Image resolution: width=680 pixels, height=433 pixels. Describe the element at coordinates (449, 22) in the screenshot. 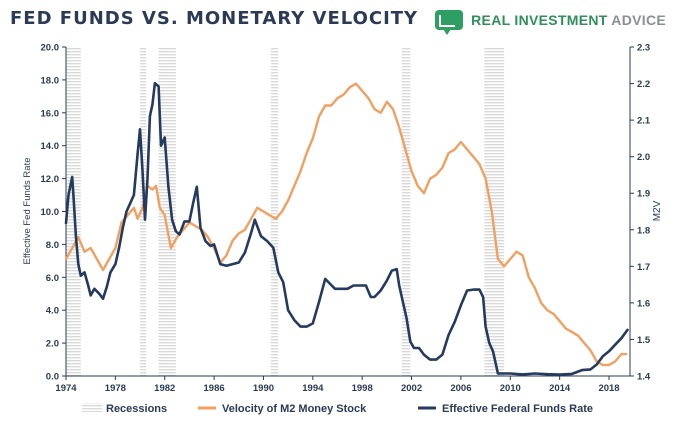

I see `chart-bubble-icon` at that location.